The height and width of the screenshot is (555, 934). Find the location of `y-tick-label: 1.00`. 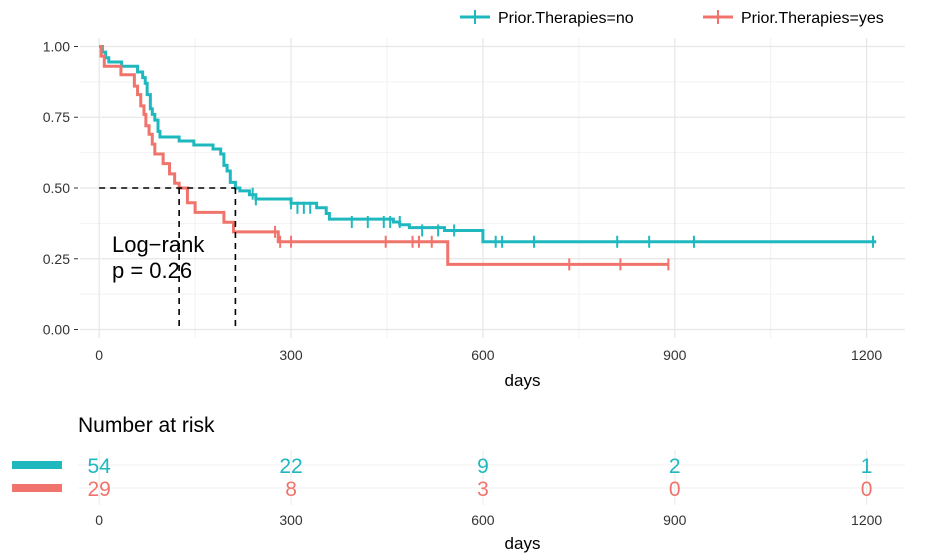

y-tick-label: 1.00 is located at coordinates (56, 46).